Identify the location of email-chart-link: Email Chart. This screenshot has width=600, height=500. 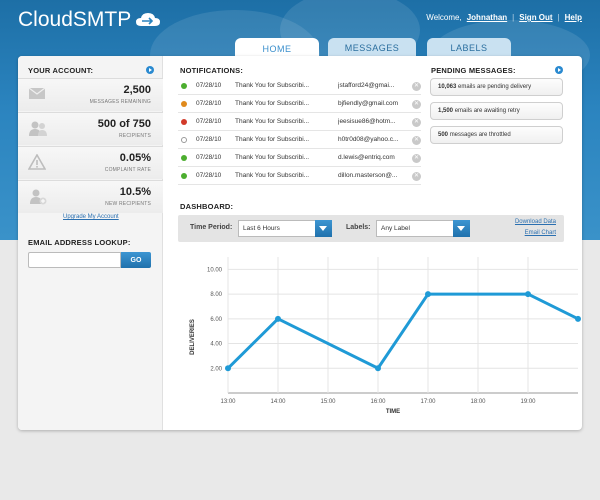
(540, 233).